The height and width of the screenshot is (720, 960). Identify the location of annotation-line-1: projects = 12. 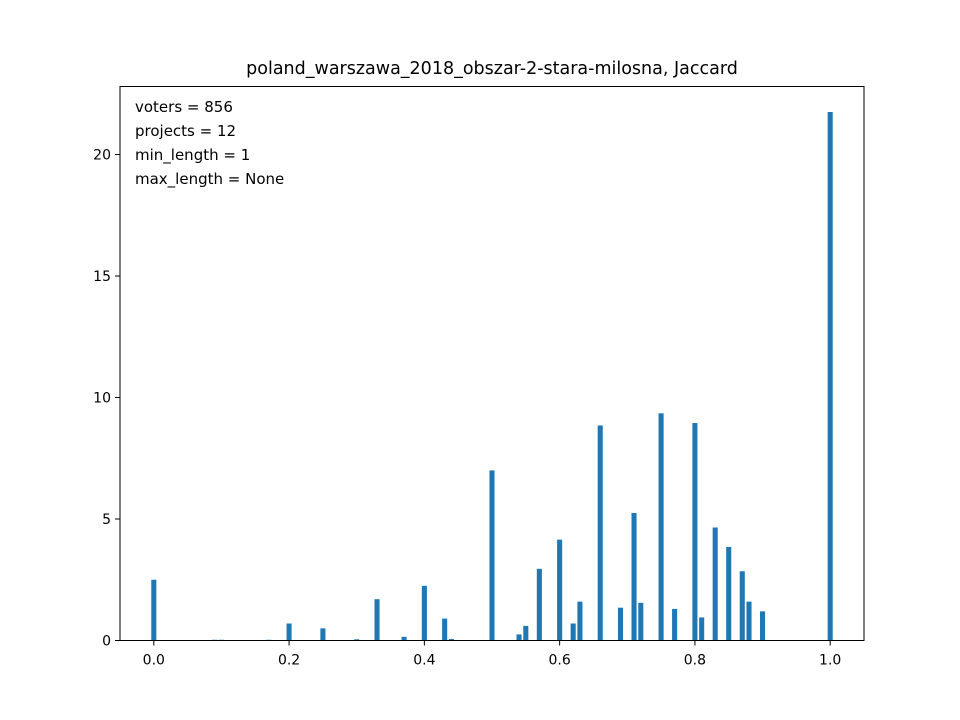
(185, 131).